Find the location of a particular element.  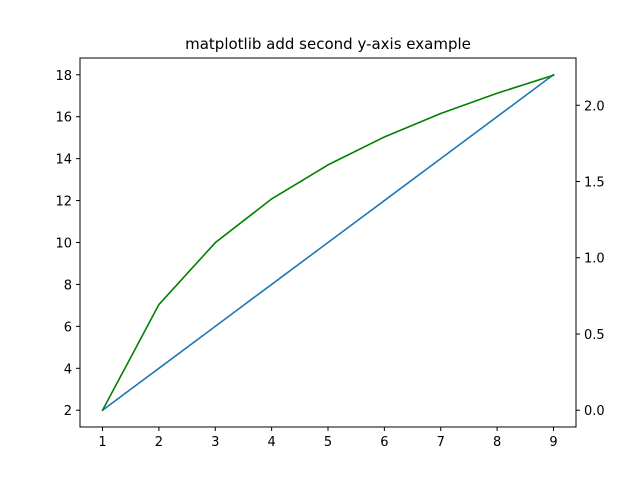

x-tick-label: 4 is located at coordinates (271, 442).